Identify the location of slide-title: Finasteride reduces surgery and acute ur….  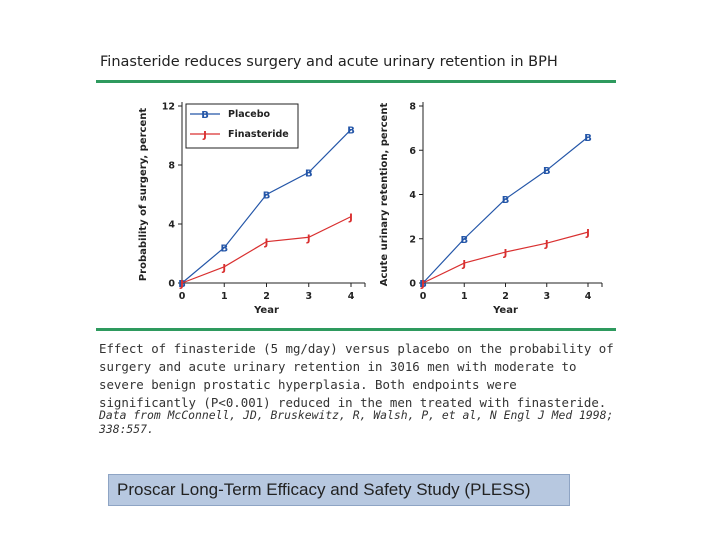
(329, 62).